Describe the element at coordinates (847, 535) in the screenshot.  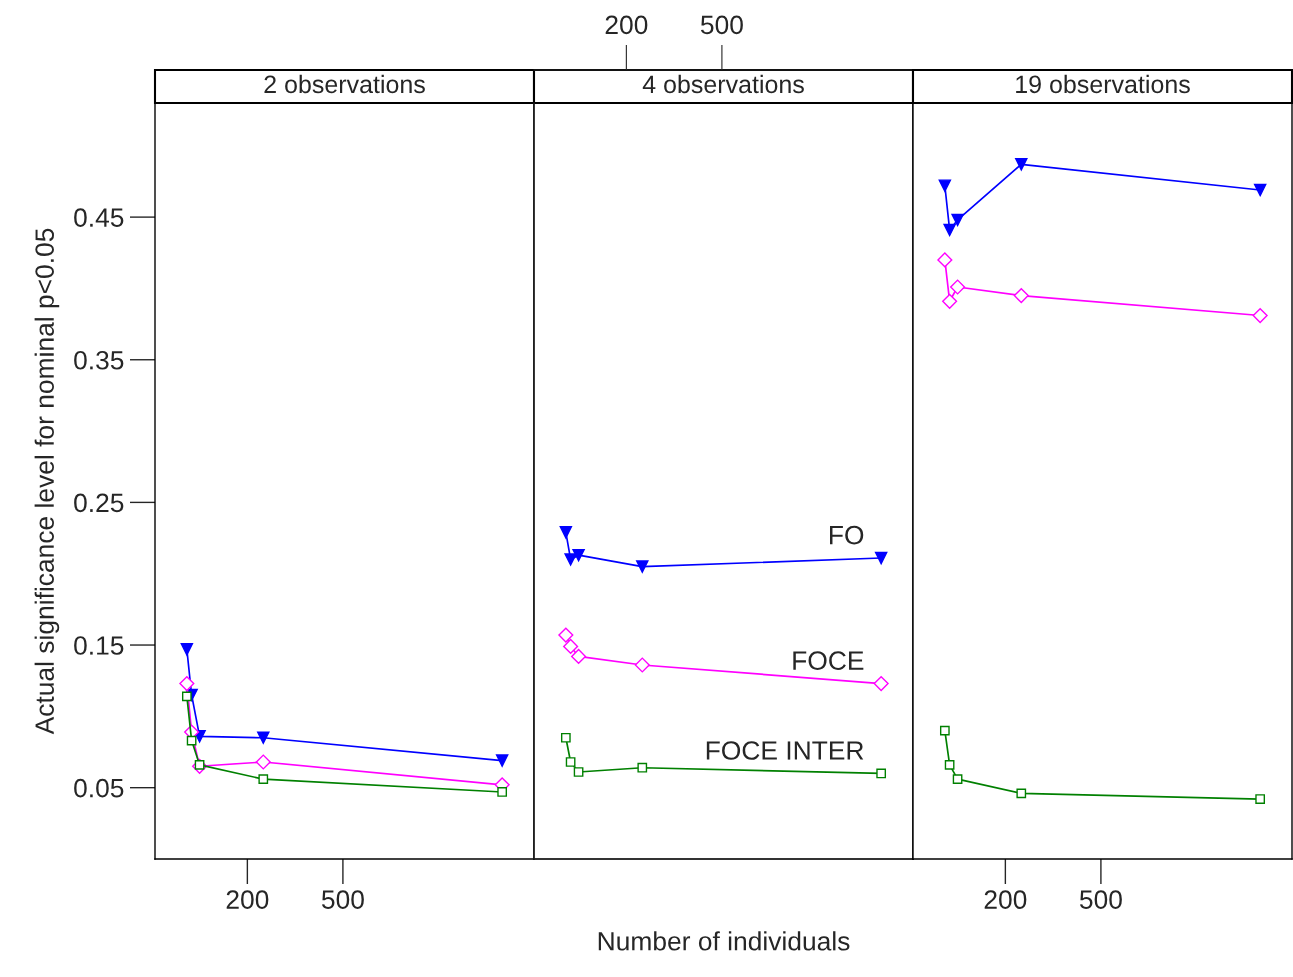
I see `series-label: FO` at that location.